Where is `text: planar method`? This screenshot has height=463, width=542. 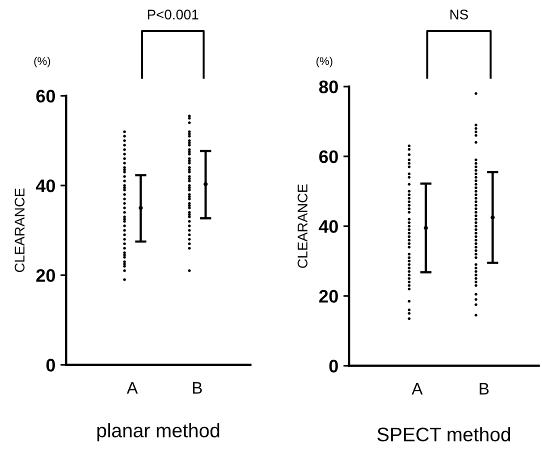 text: planar method is located at coordinates (158, 432).